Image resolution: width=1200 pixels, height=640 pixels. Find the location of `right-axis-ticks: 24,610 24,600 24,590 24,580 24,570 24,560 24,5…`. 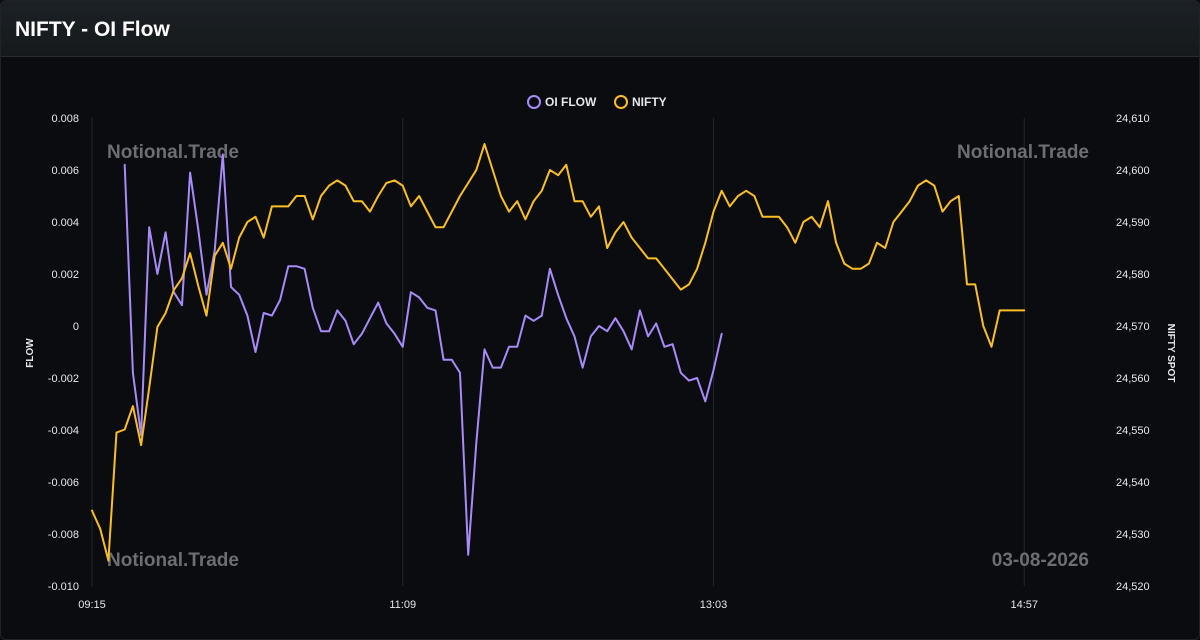

right-axis-ticks: 24,610 24,600 24,590 24,580 24,570 24,560 24,5… is located at coordinates (1133, 353).